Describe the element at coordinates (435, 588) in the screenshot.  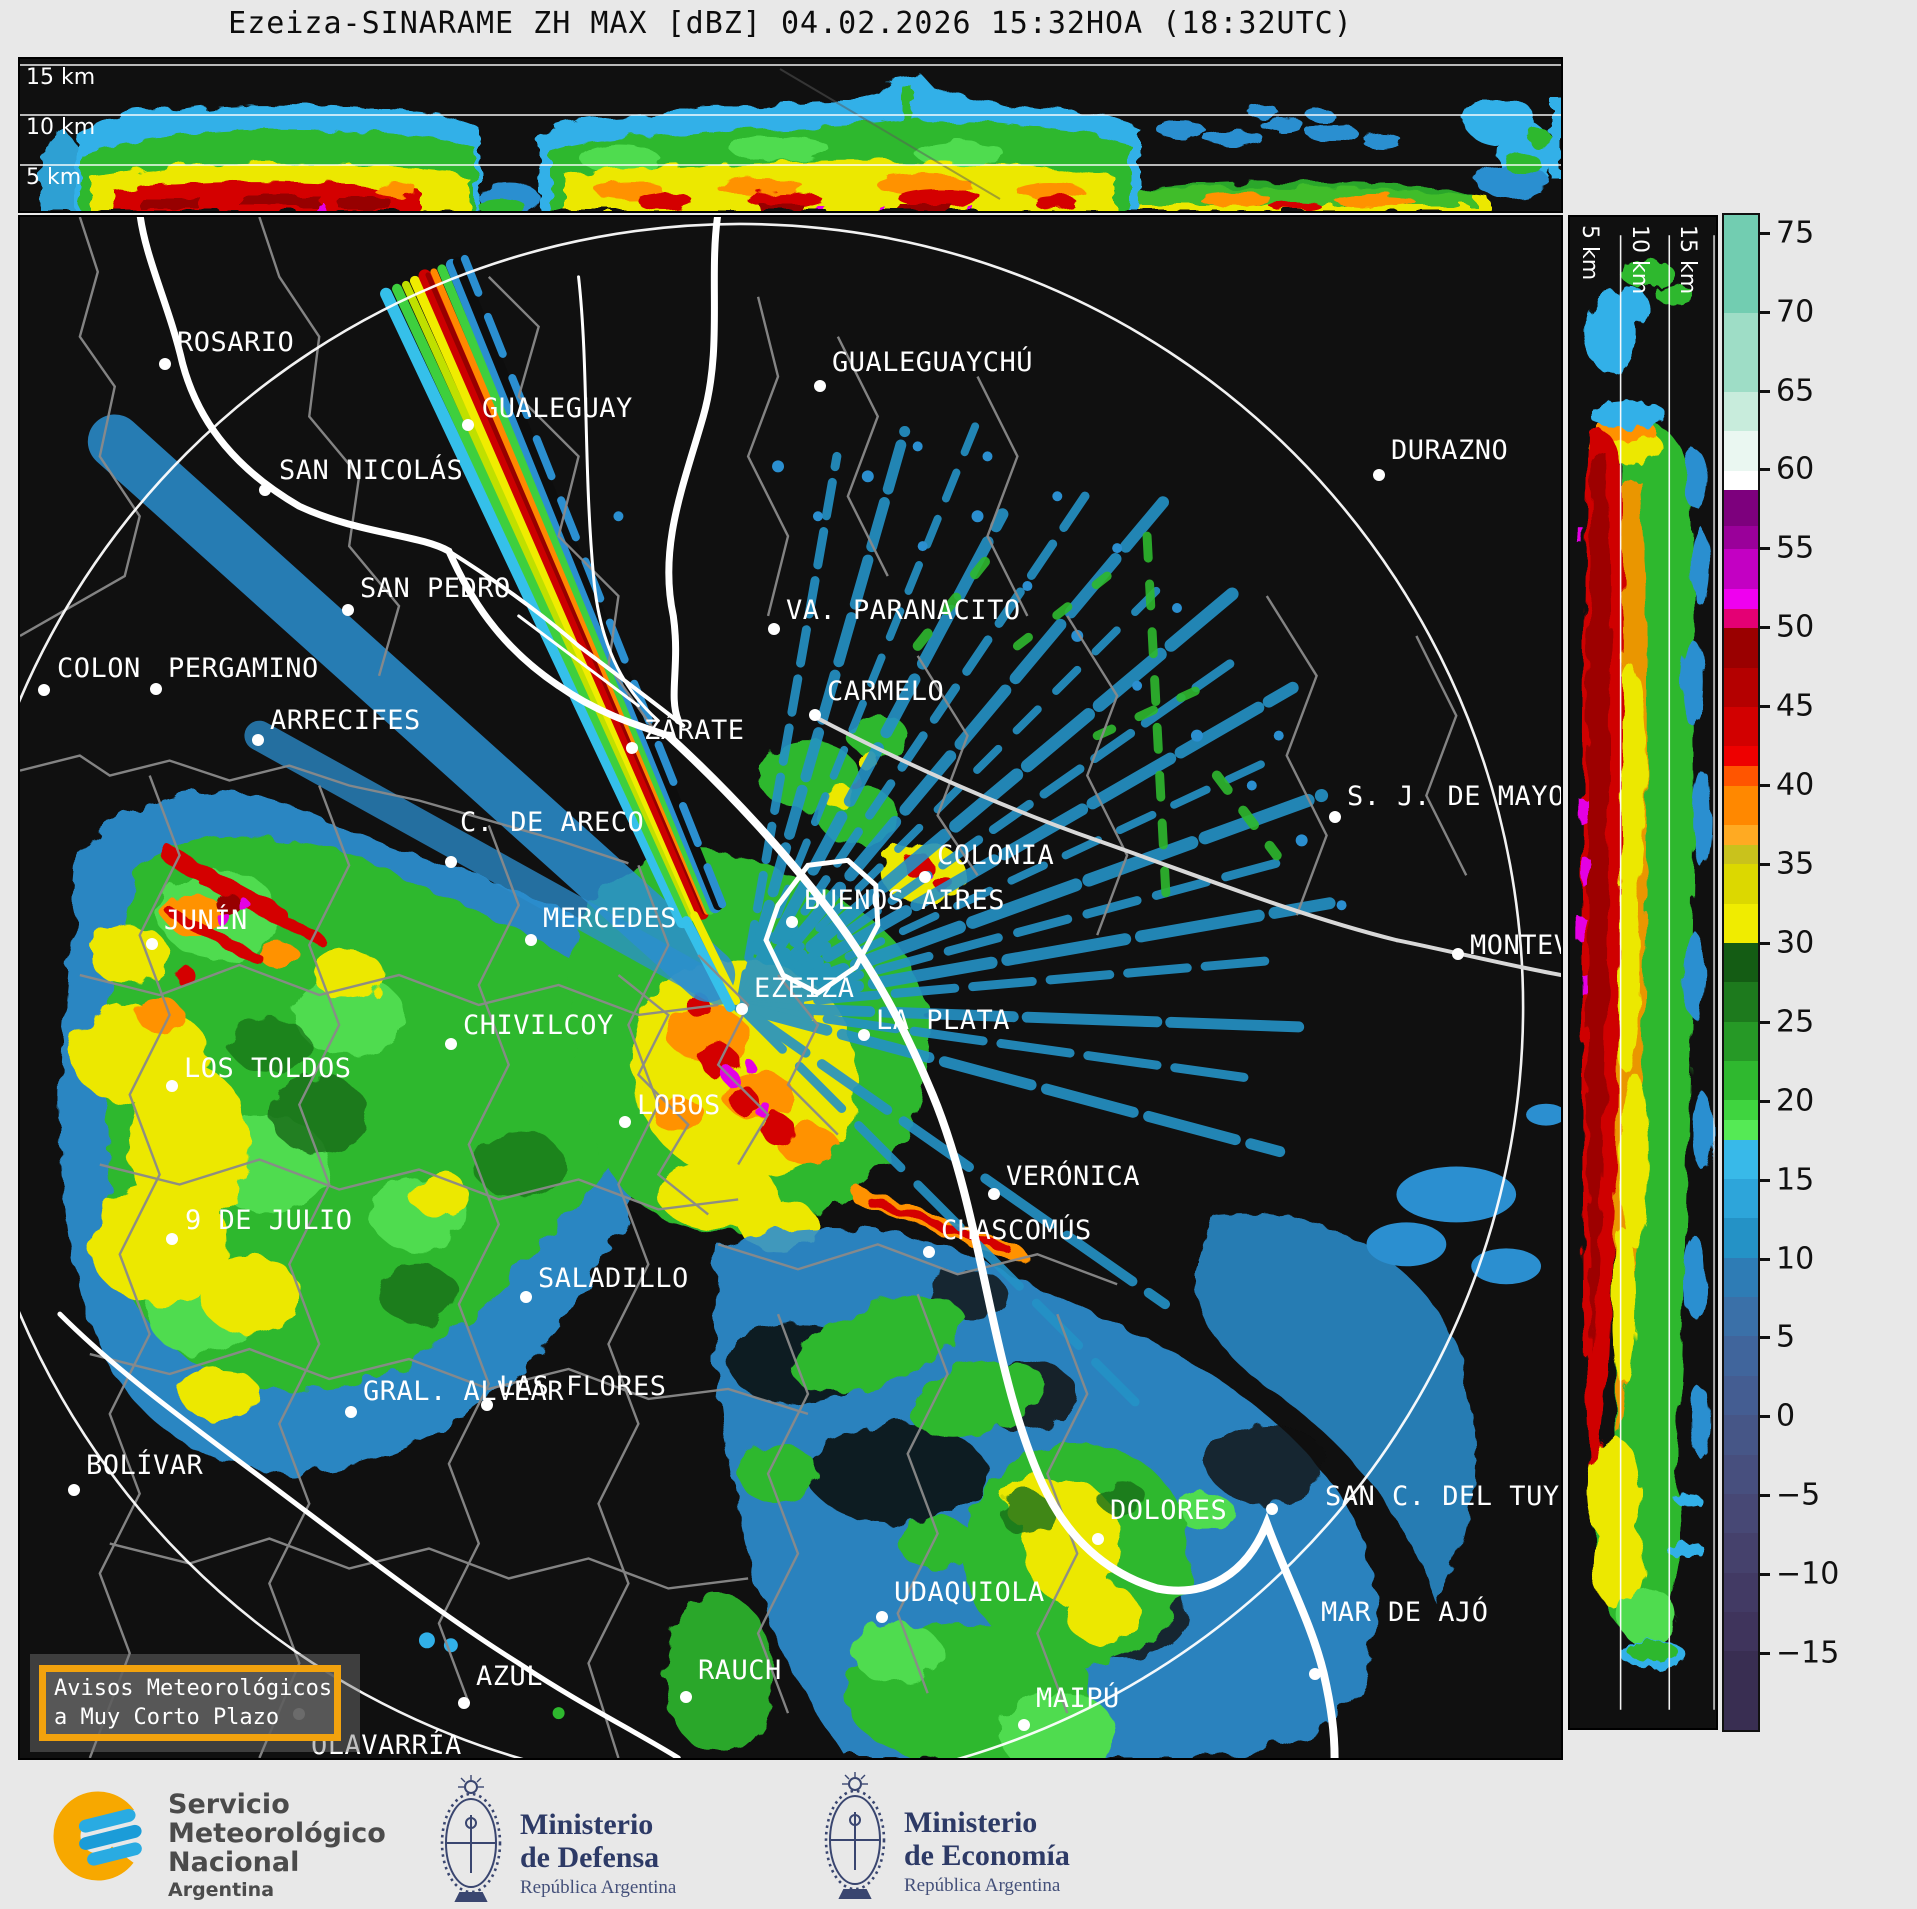
I see `city-label: SAN PEDRO` at that location.